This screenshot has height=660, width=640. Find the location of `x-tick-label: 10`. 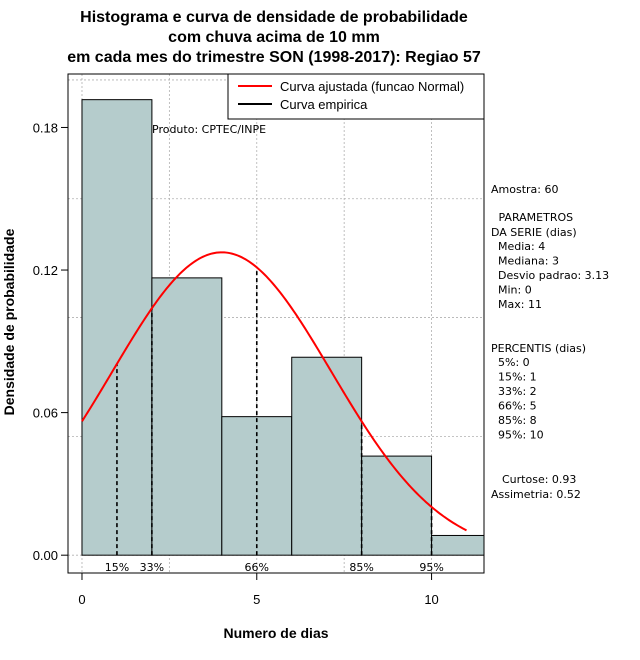

x-tick-label: 10 is located at coordinates (431, 599).